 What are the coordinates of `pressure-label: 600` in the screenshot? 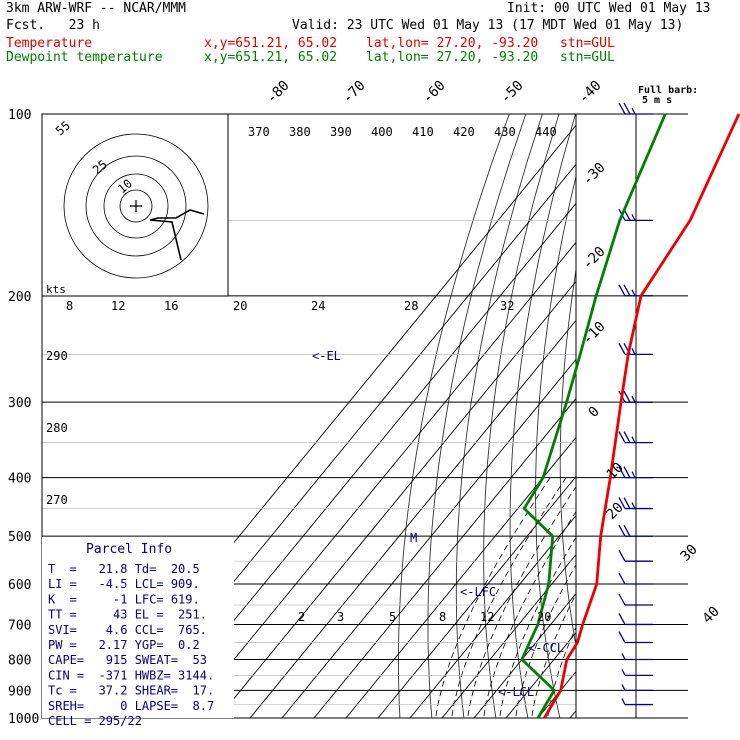 It's located at (19, 585).